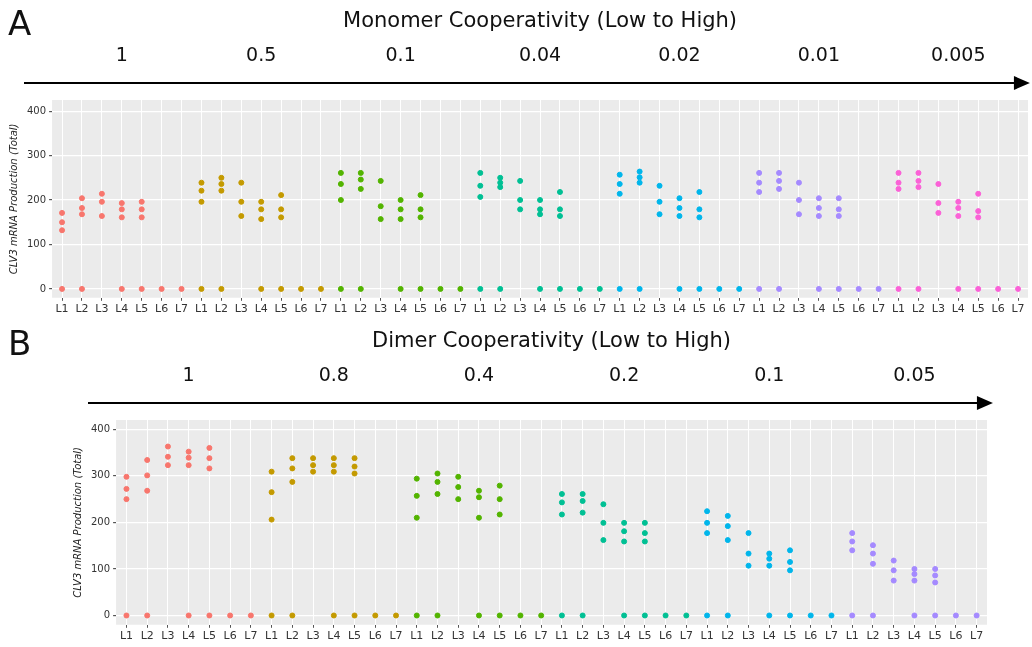  I want to click on chart-title: Monomer Cooperativity (Low to High), so click(540, 20).